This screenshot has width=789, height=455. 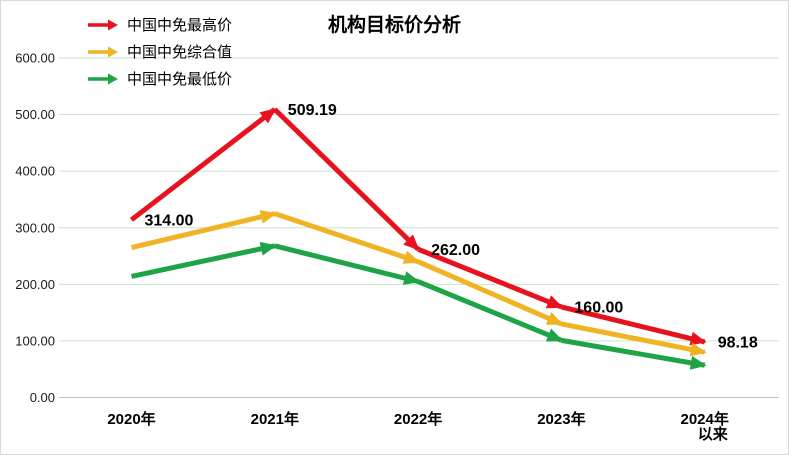 What do you see at coordinates (180, 25) in the screenshot?
I see `legend-label: 中国中免最高价` at bounding box center [180, 25].